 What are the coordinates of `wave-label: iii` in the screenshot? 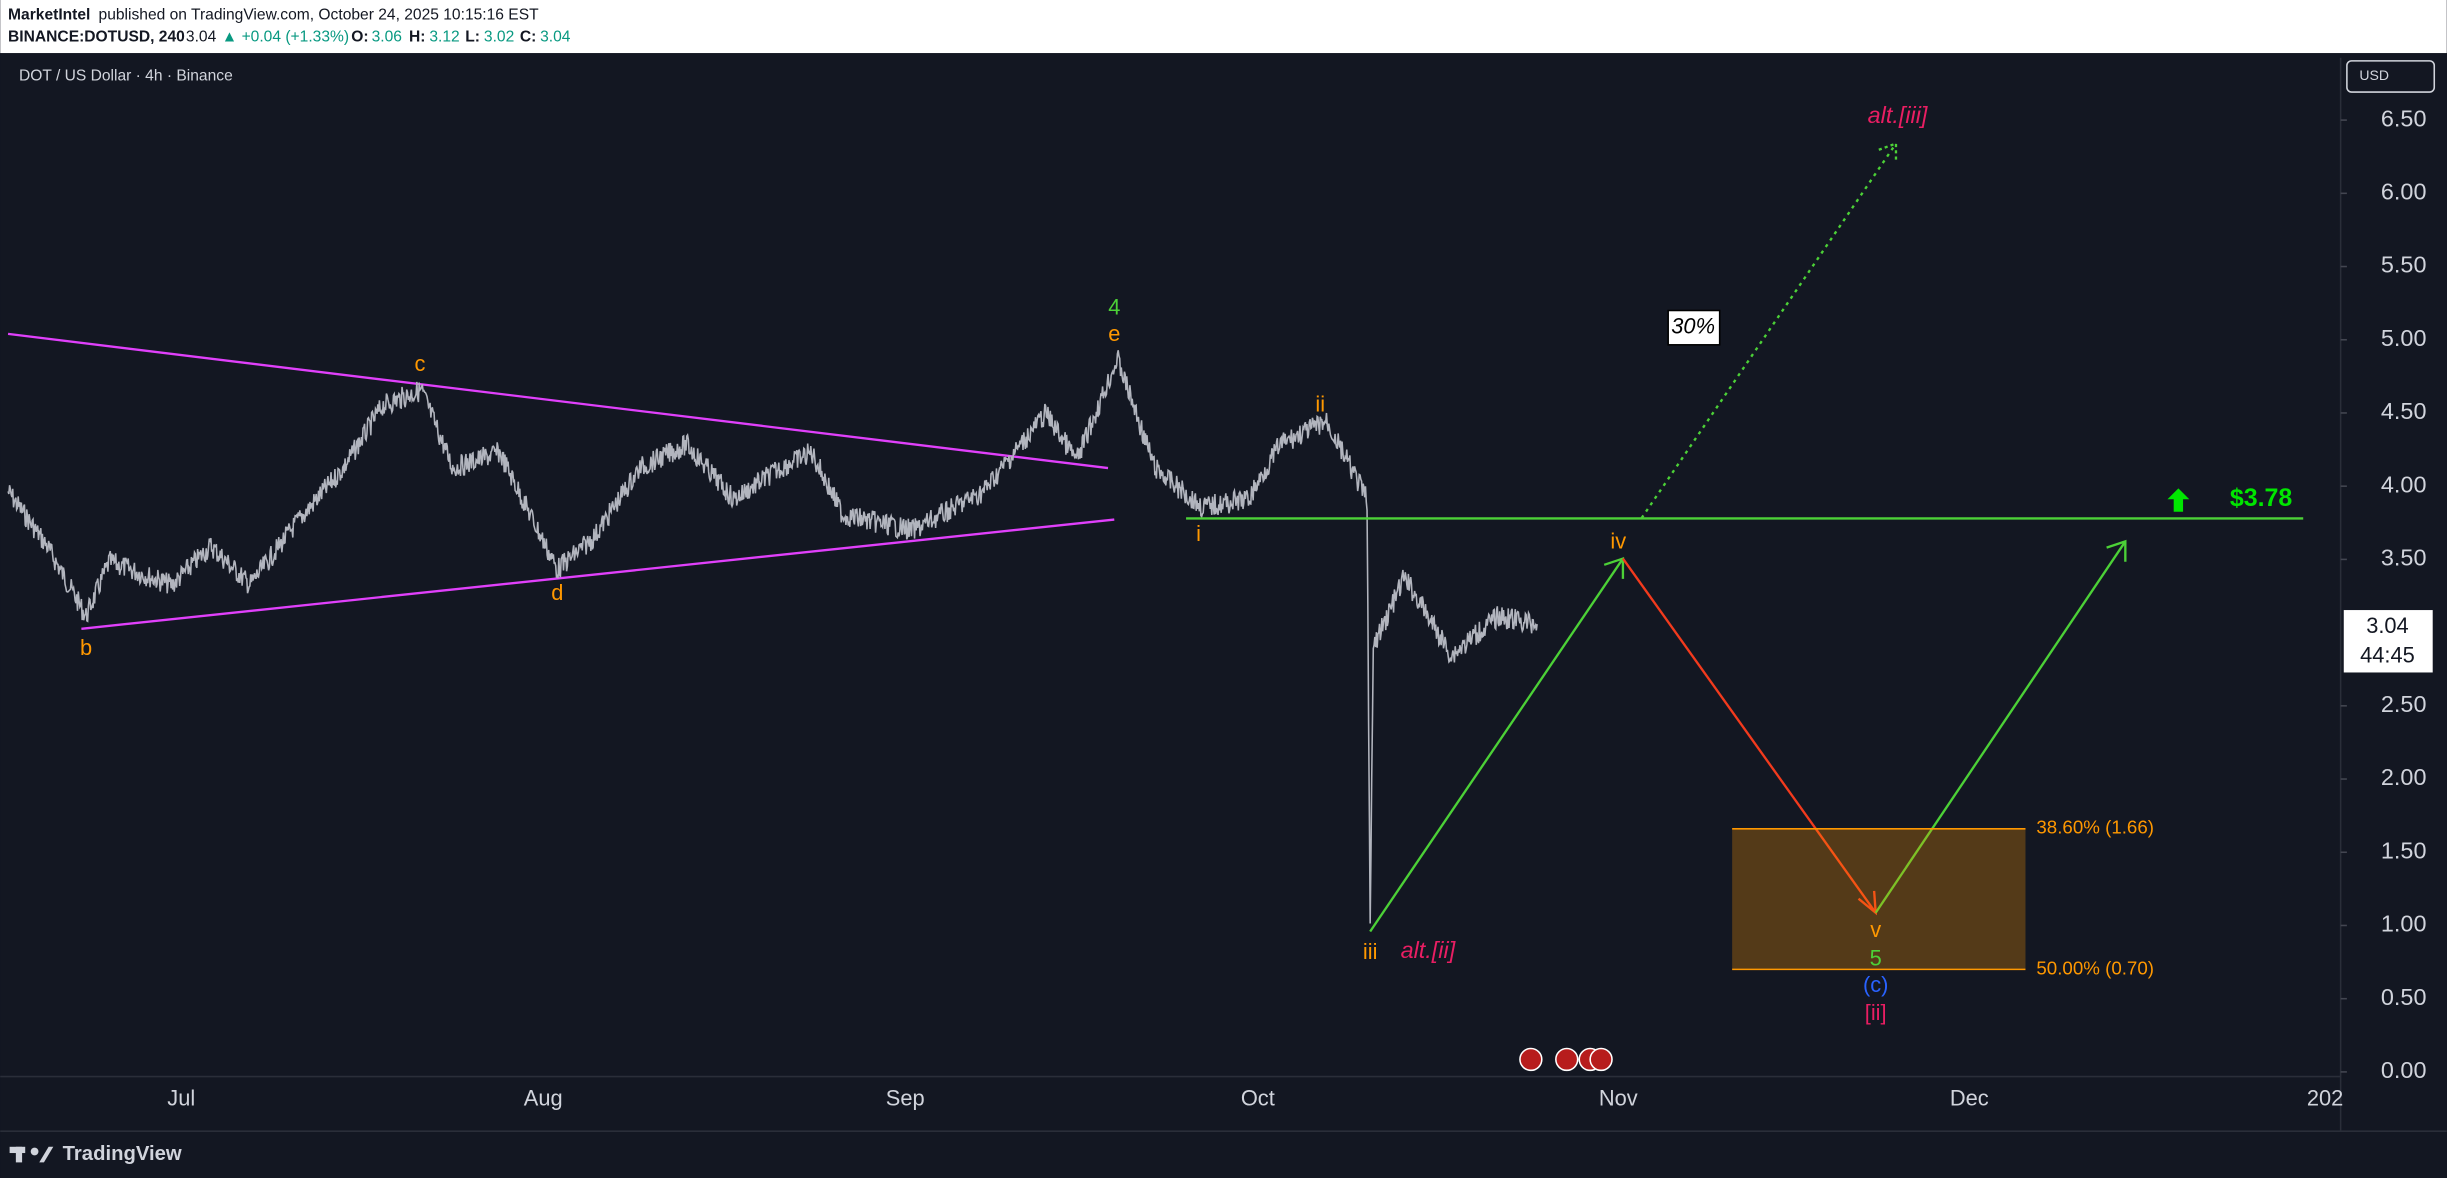 It's located at (1370, 951).